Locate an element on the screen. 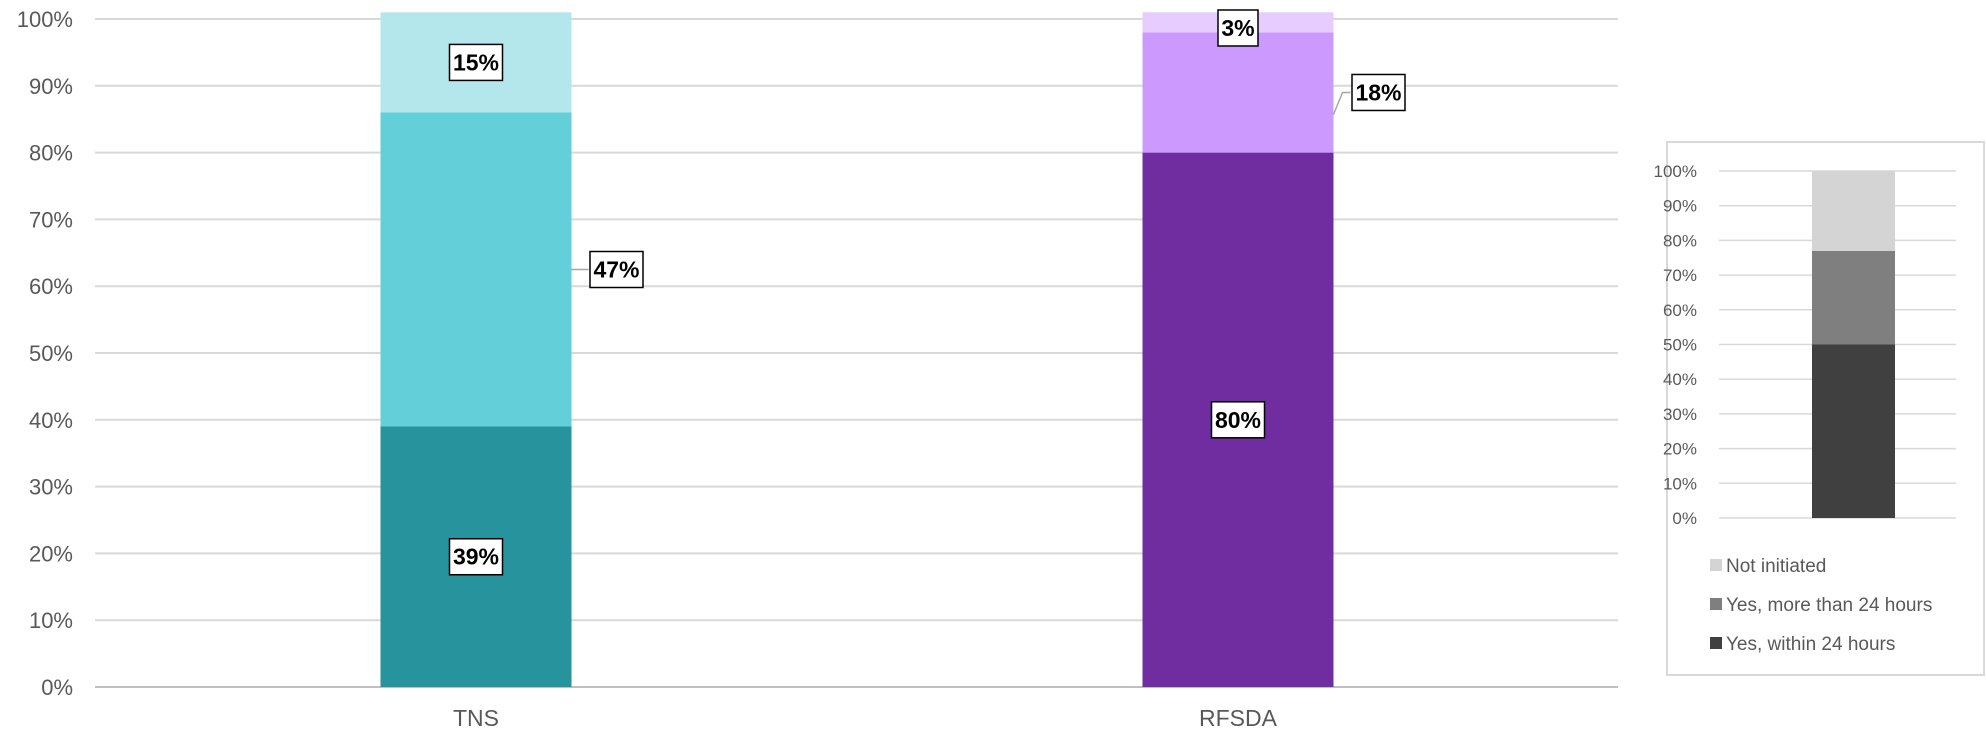 The height and width of the screenshot is (736, 1986). y-tick-label: 90% is located at coordinates (51, 86).